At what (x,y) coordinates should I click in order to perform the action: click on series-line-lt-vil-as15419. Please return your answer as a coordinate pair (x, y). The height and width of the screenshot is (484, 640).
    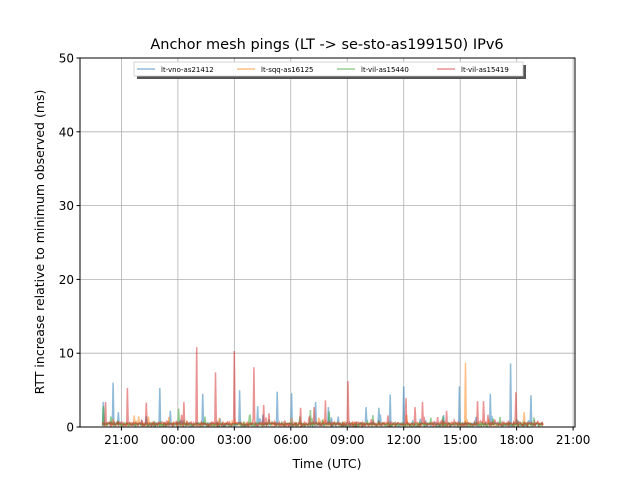
    Looking at the image, I should click on (322, 388).